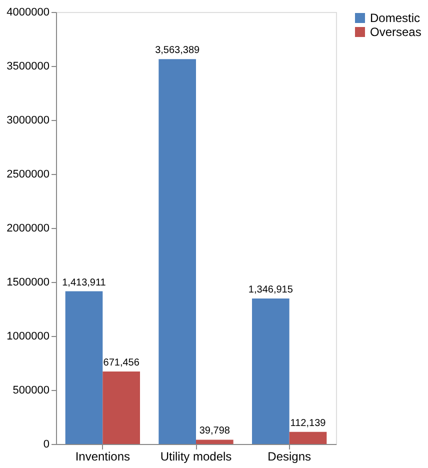 This screenshot has height=468, width=428. I want to click on y-tick-label: 1000000, so click(28, 336).